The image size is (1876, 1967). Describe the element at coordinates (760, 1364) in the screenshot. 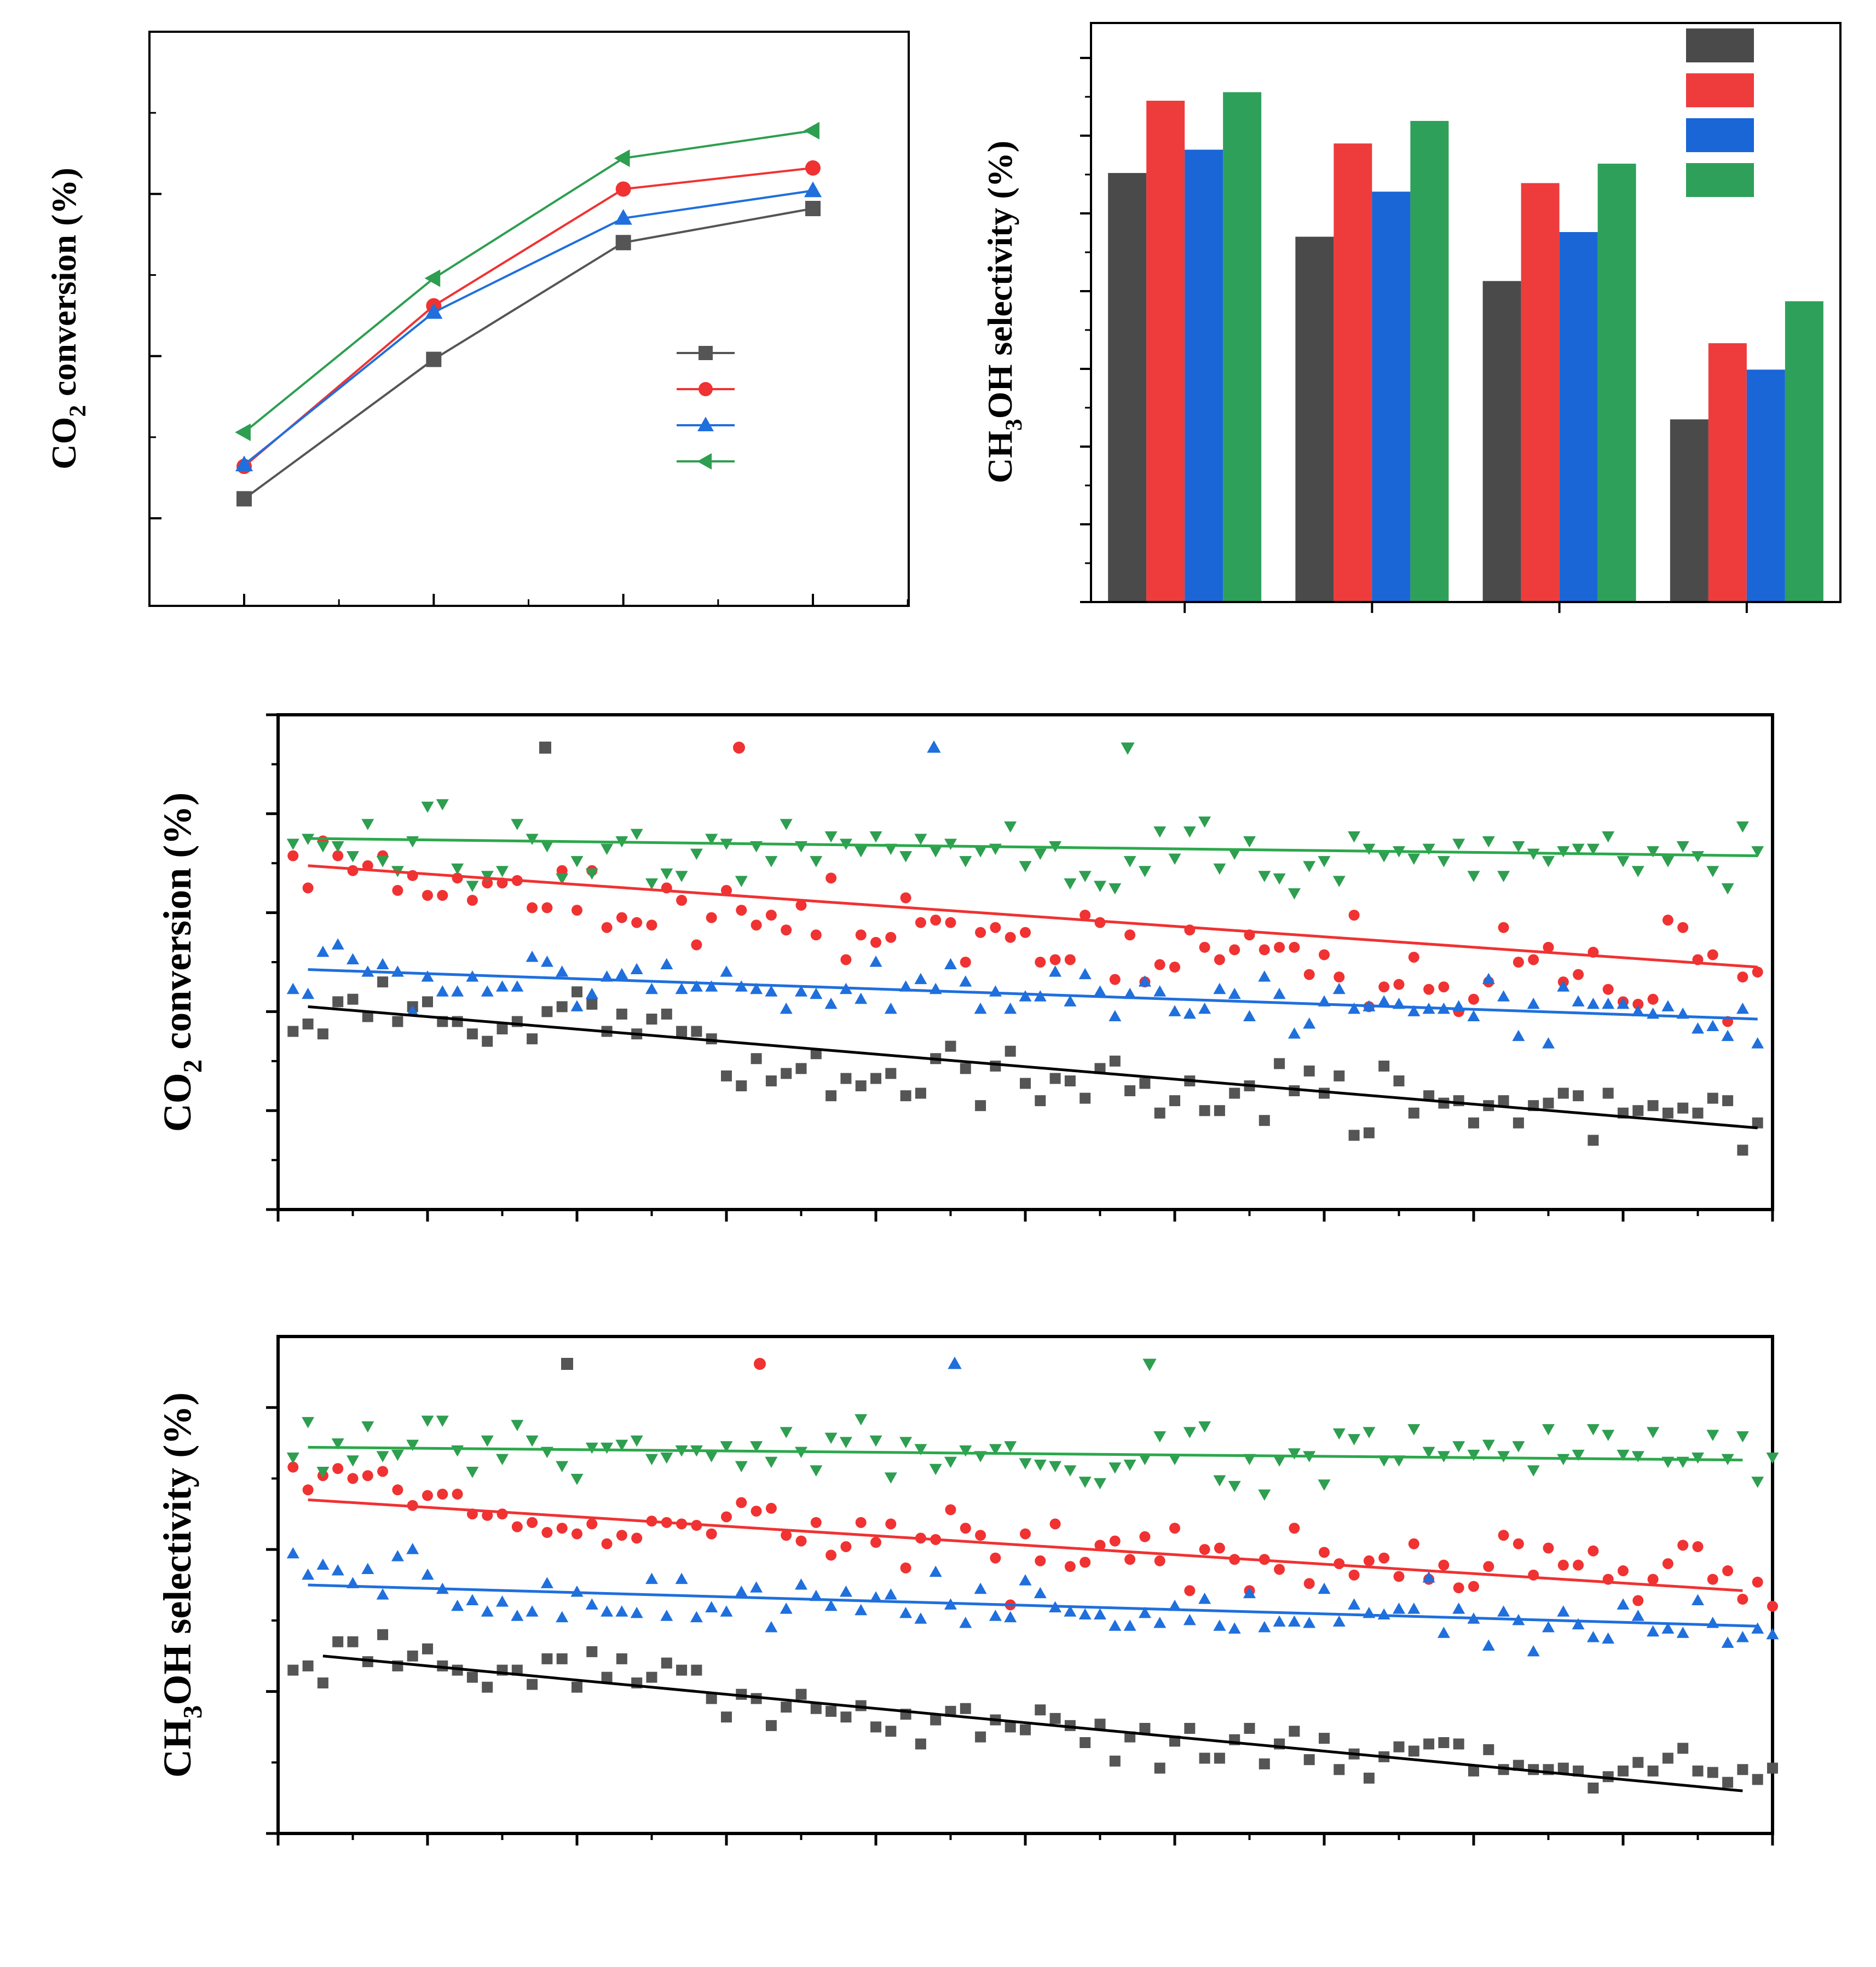

I see `legend-marker` at that location.